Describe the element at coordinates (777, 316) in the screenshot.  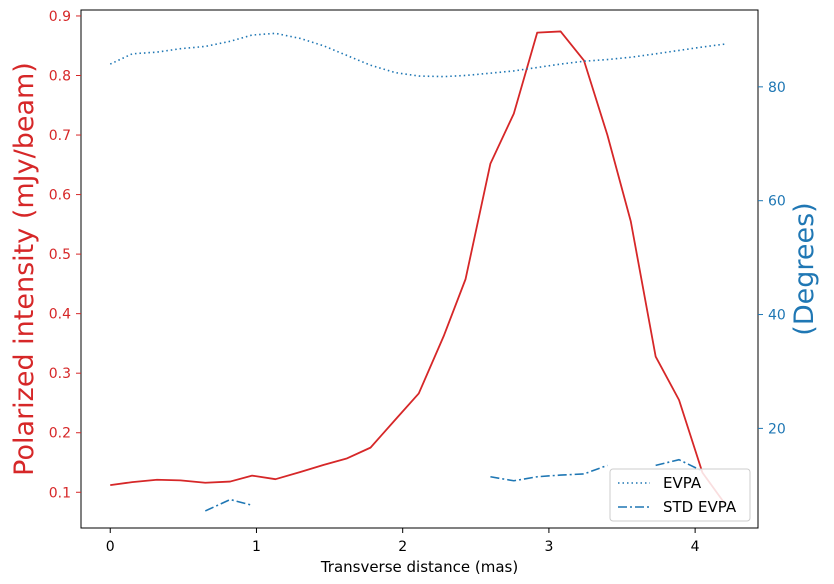
I see `right-tick-label: 40` at that location.